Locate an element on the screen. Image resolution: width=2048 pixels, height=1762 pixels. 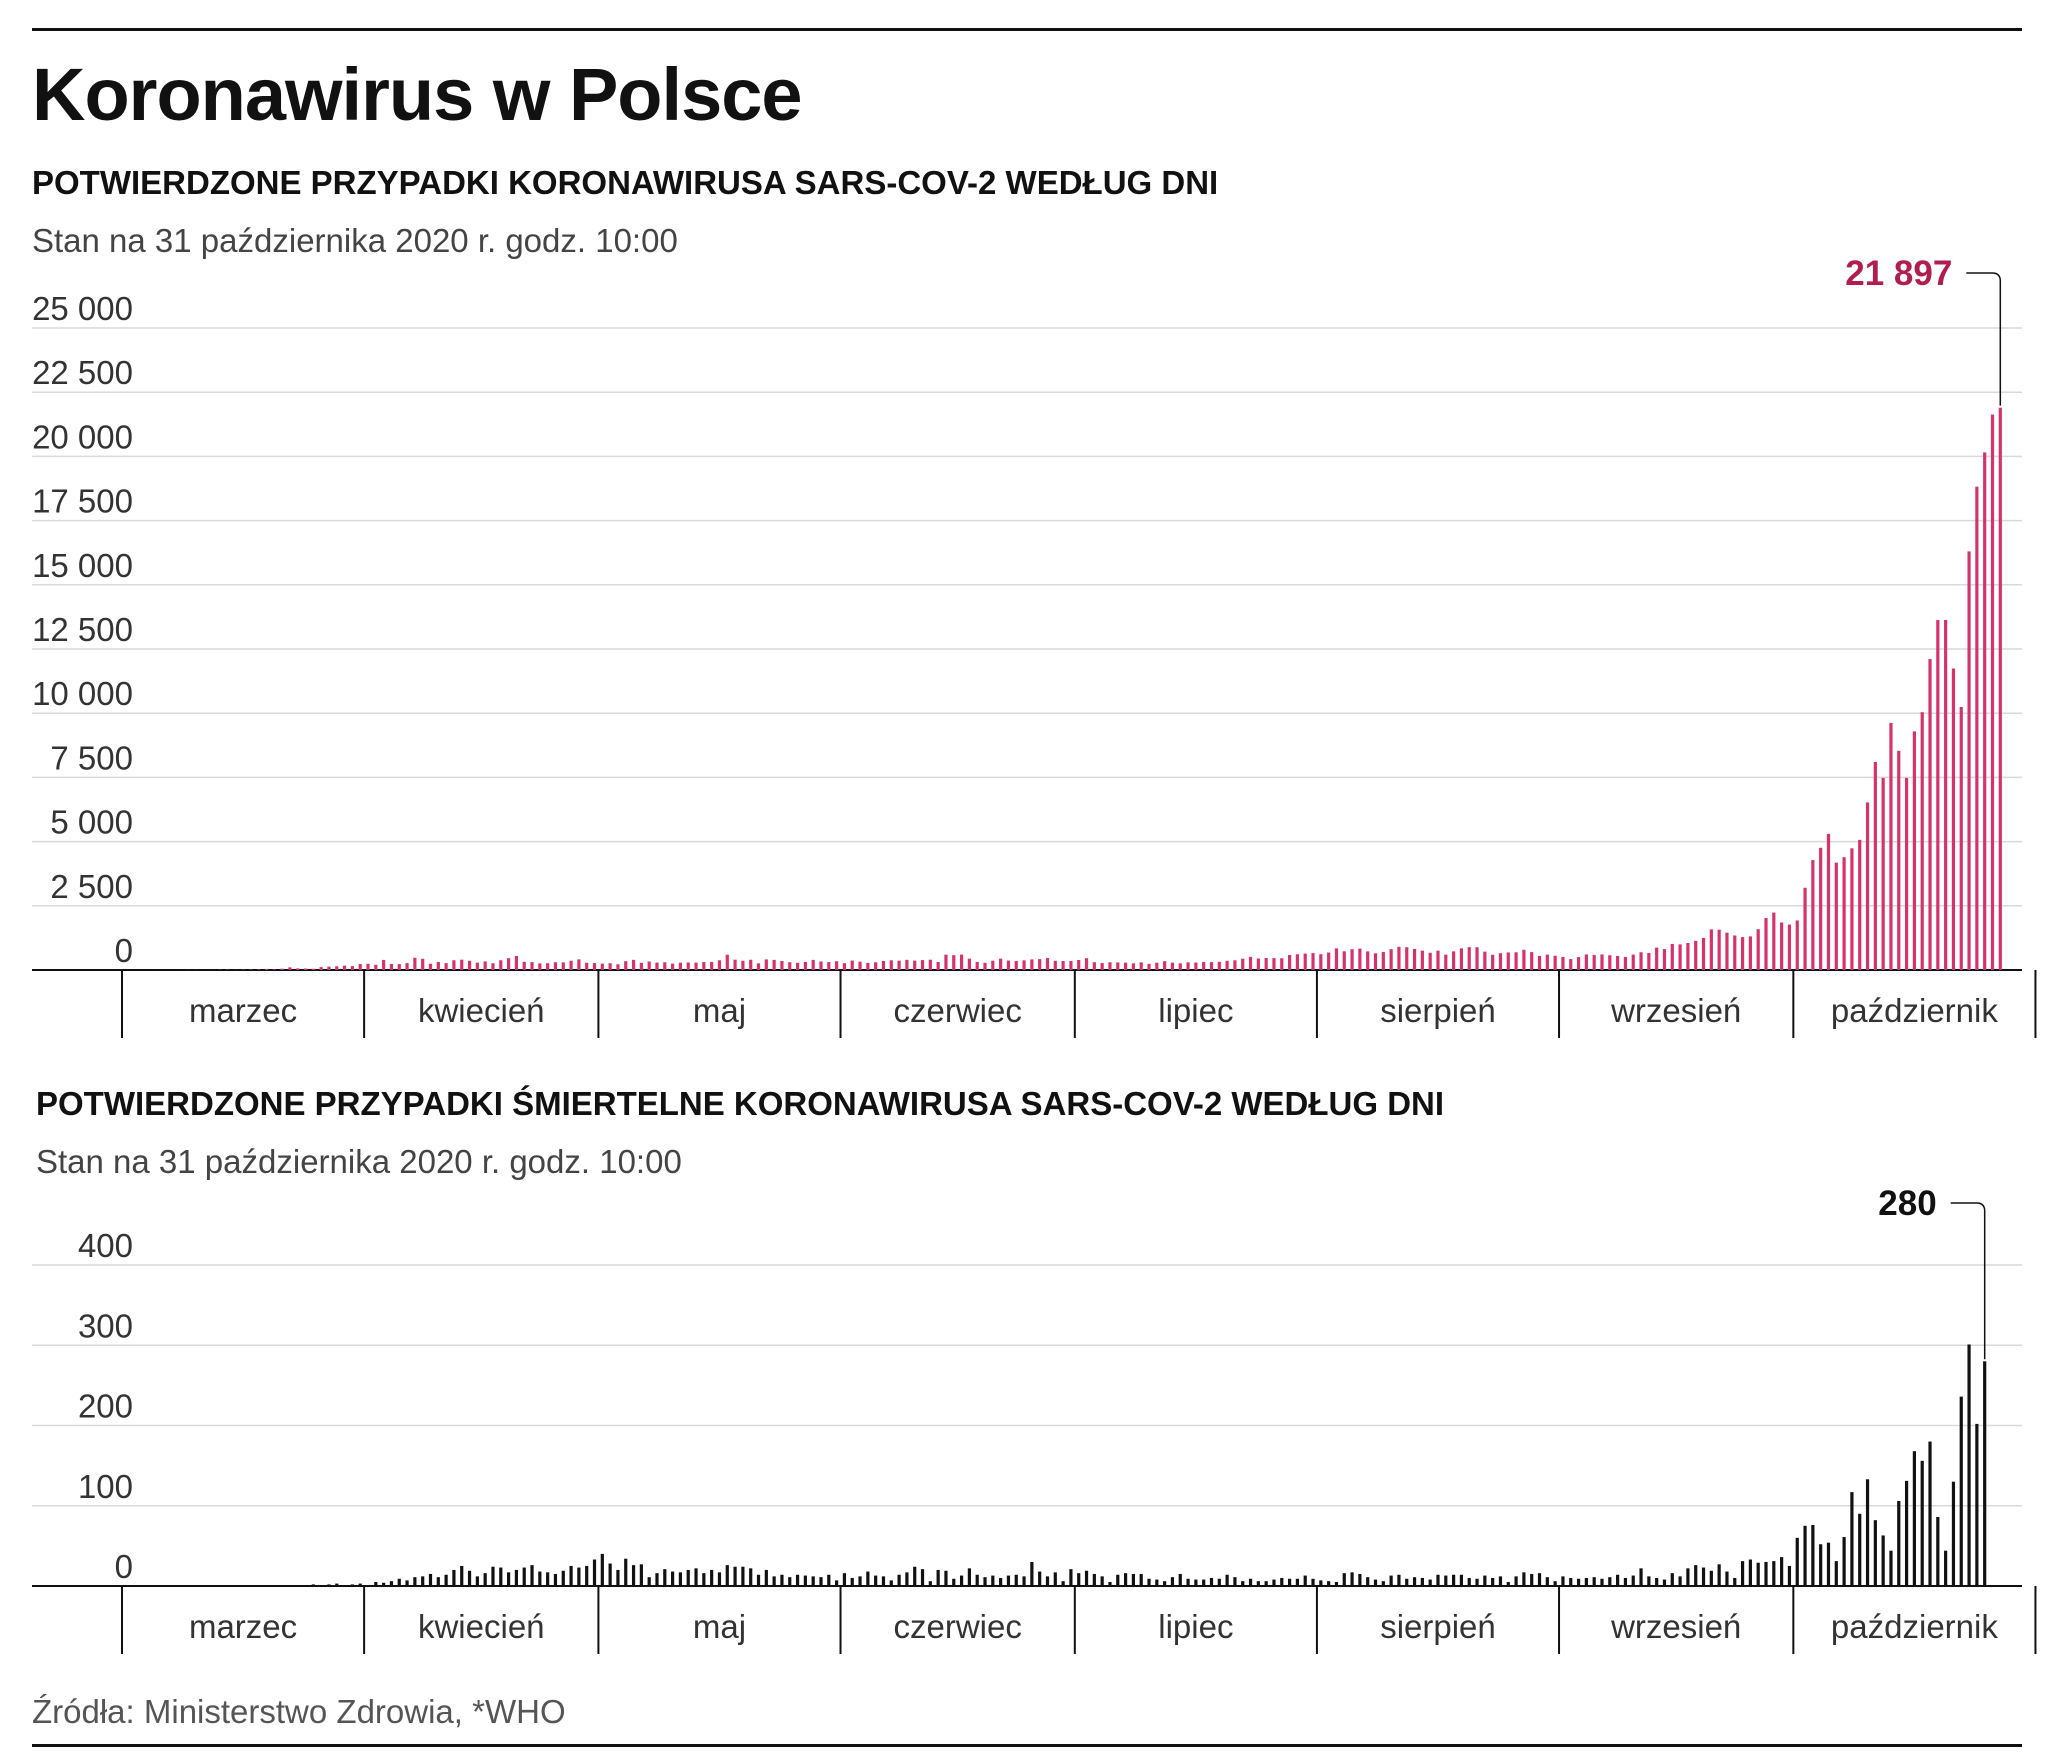
y-tick-label: 100 is located at coordinates (105, 1486).